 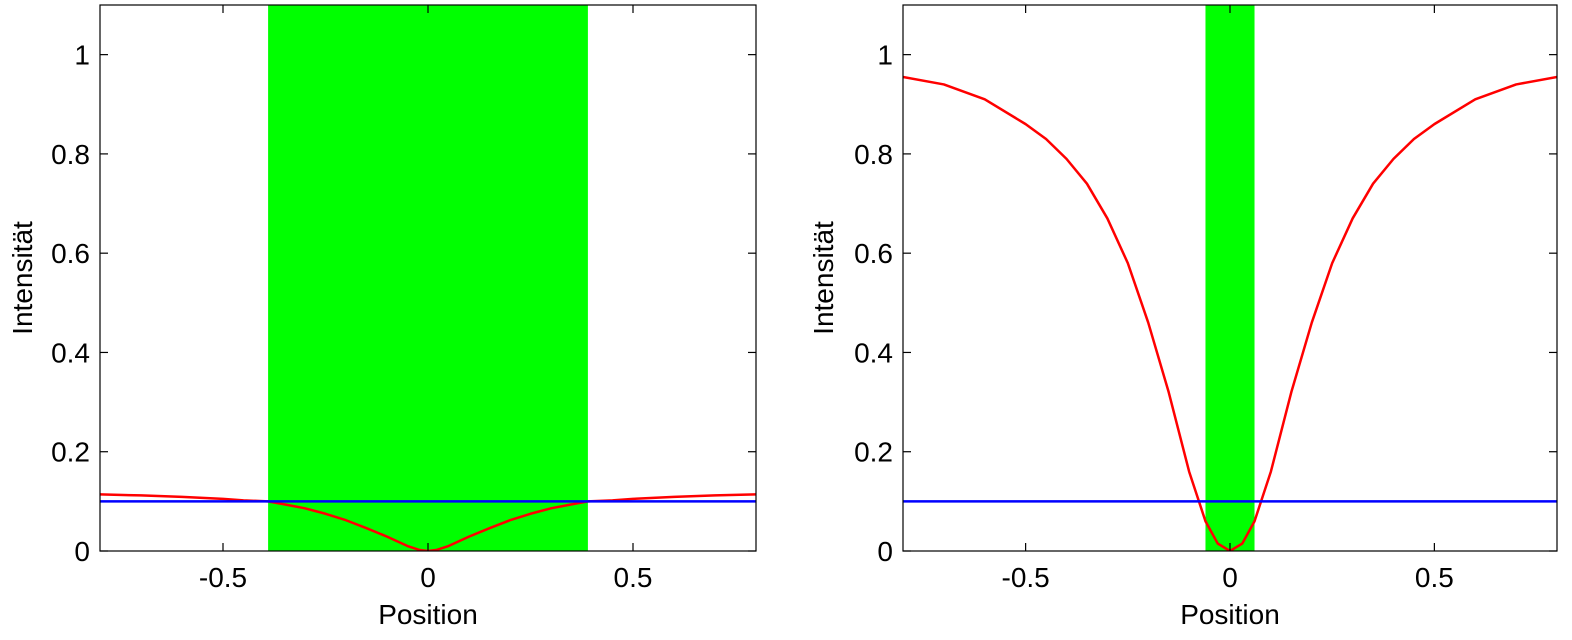 I want to click on chart-2-xlabel: Position, so click(x=1230, y=614).